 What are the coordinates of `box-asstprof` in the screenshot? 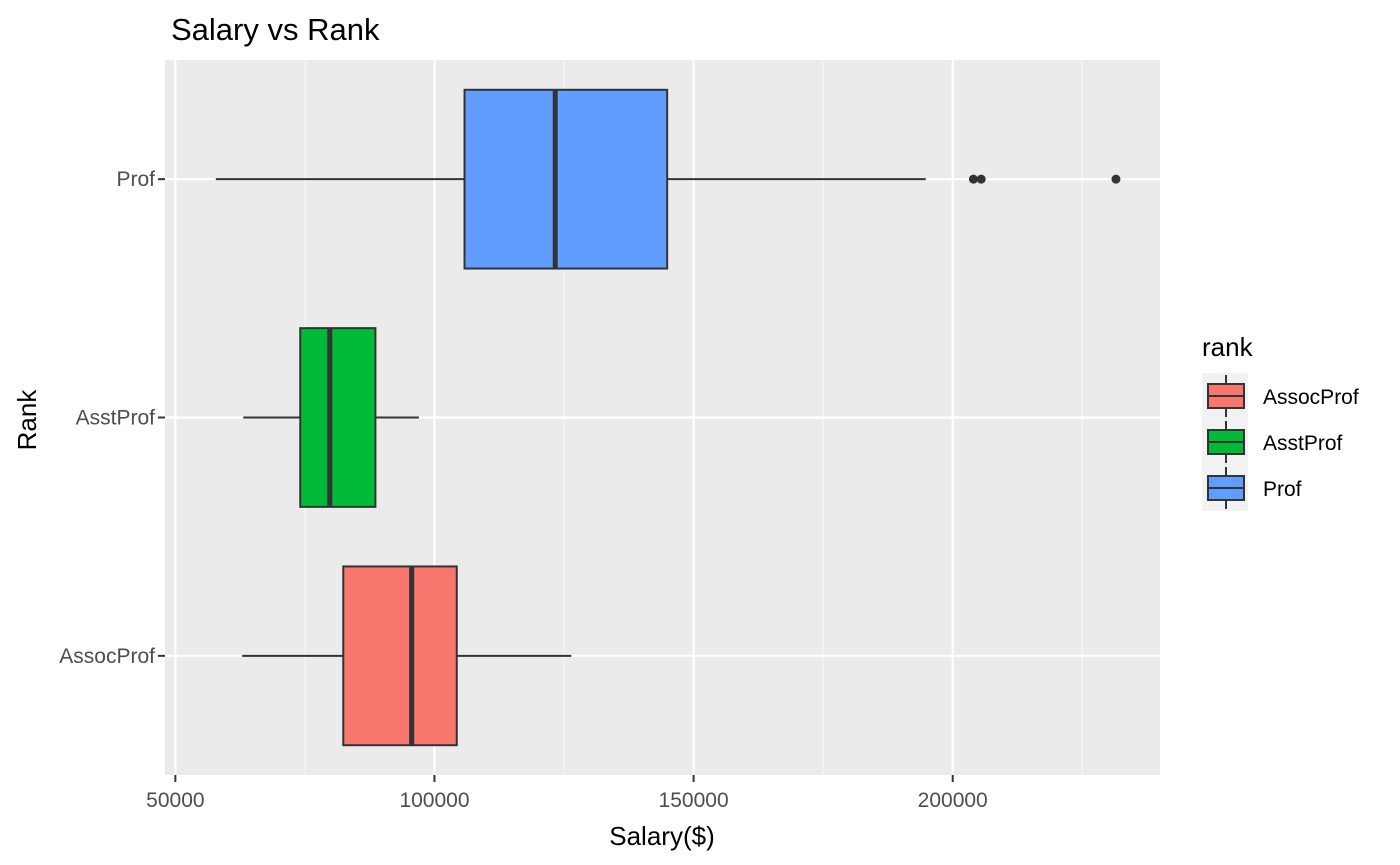 It's located at (331, 417).